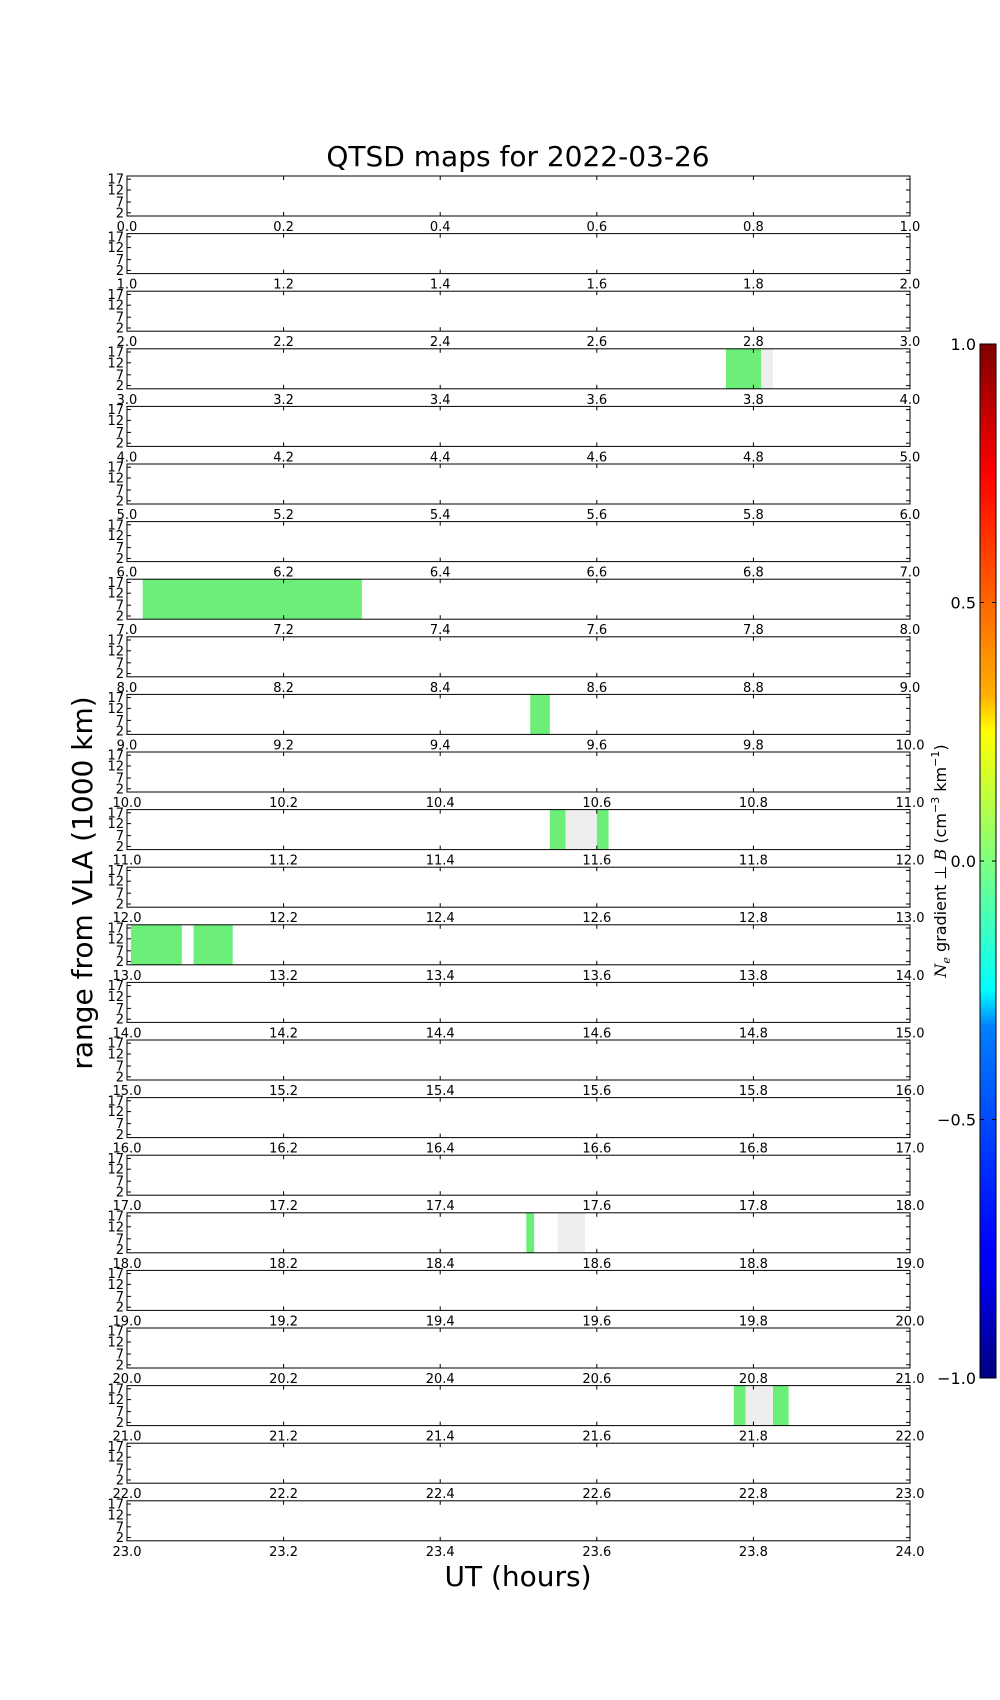  I want to click on x-tick-label: 15.4, so click(440, 1091).